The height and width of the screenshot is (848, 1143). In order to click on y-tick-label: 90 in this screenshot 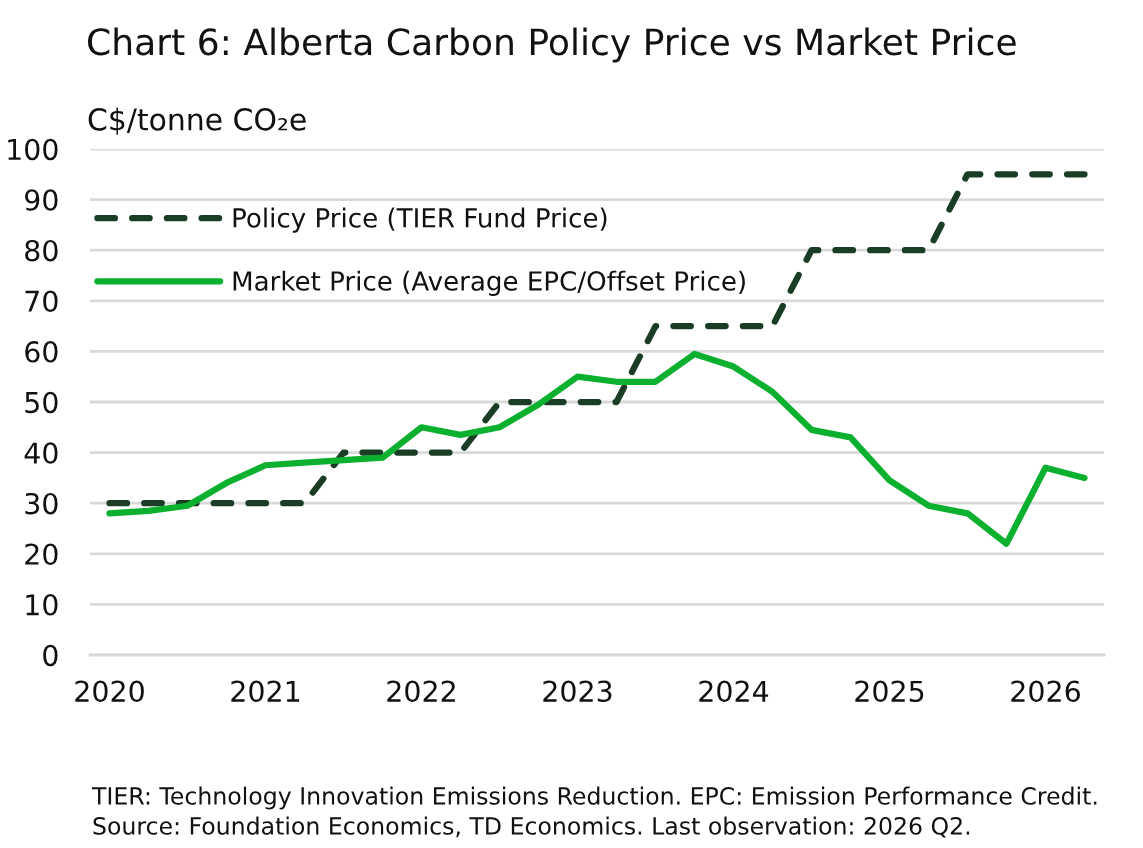, I will do `click(41, 200)`.